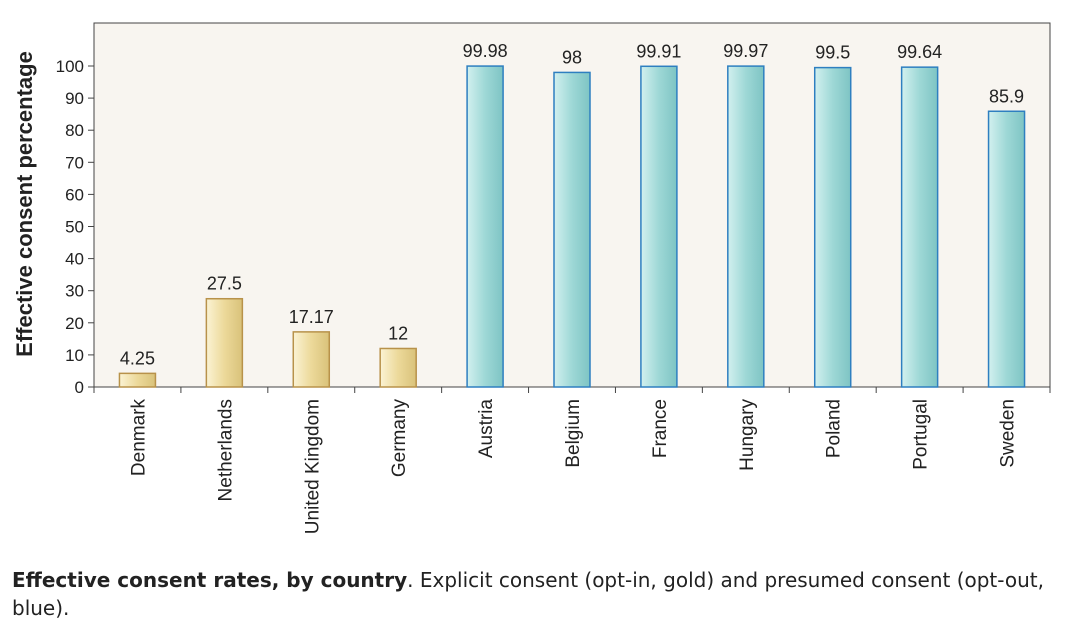 Image resolution: width=1074 pixels, height=644 pixels. I want to click on x-tick-label: Austria, so click(486, 429).